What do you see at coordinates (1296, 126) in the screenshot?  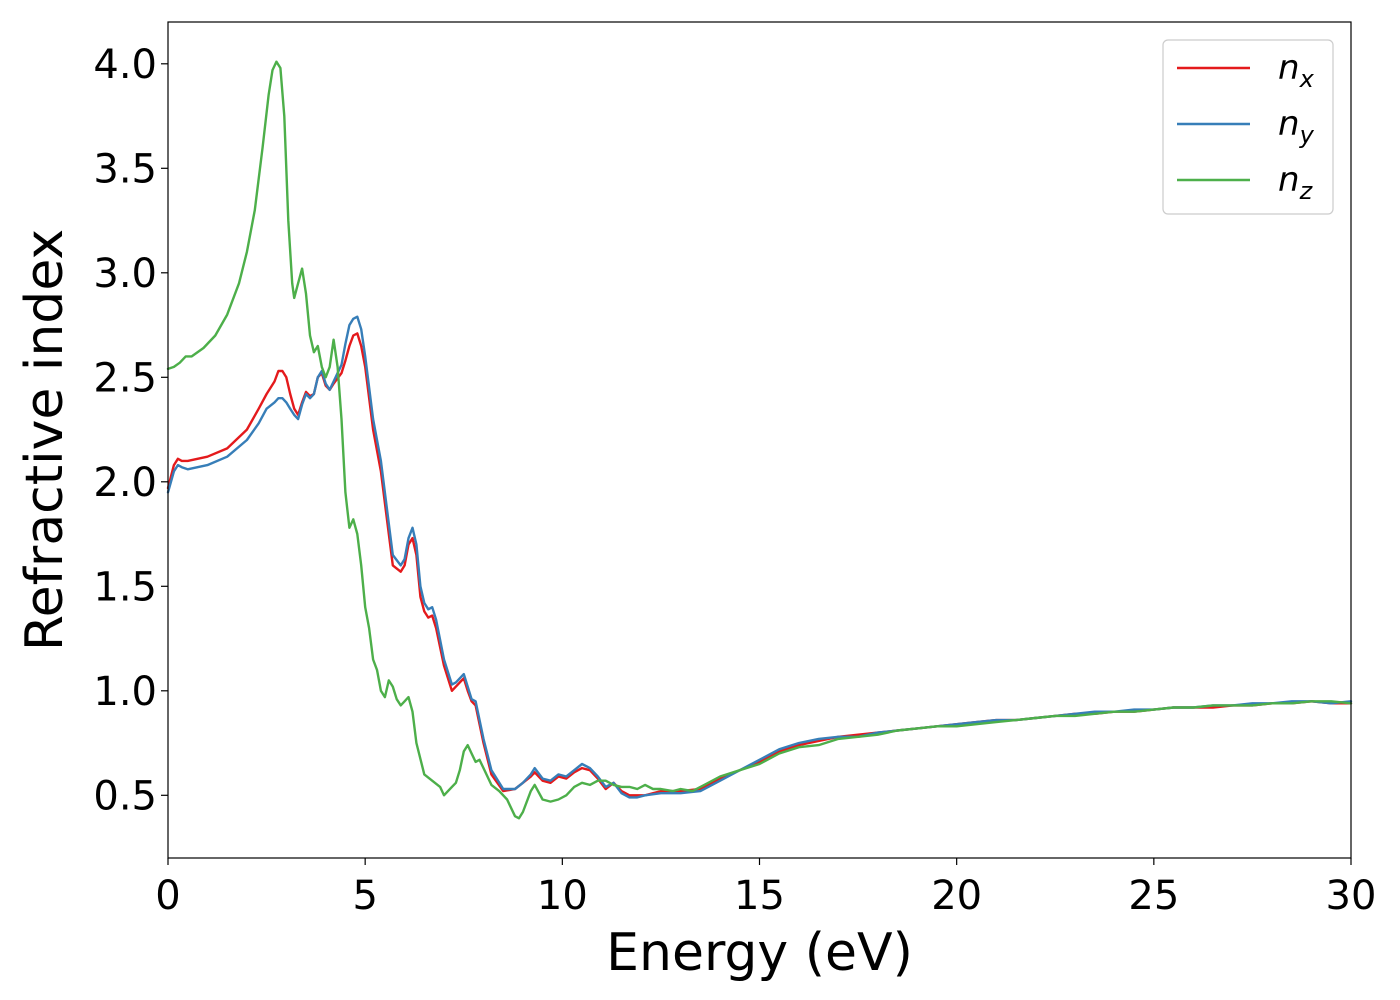 I see `legend-label-n-y: ny` at bounding box center [1296, 126].